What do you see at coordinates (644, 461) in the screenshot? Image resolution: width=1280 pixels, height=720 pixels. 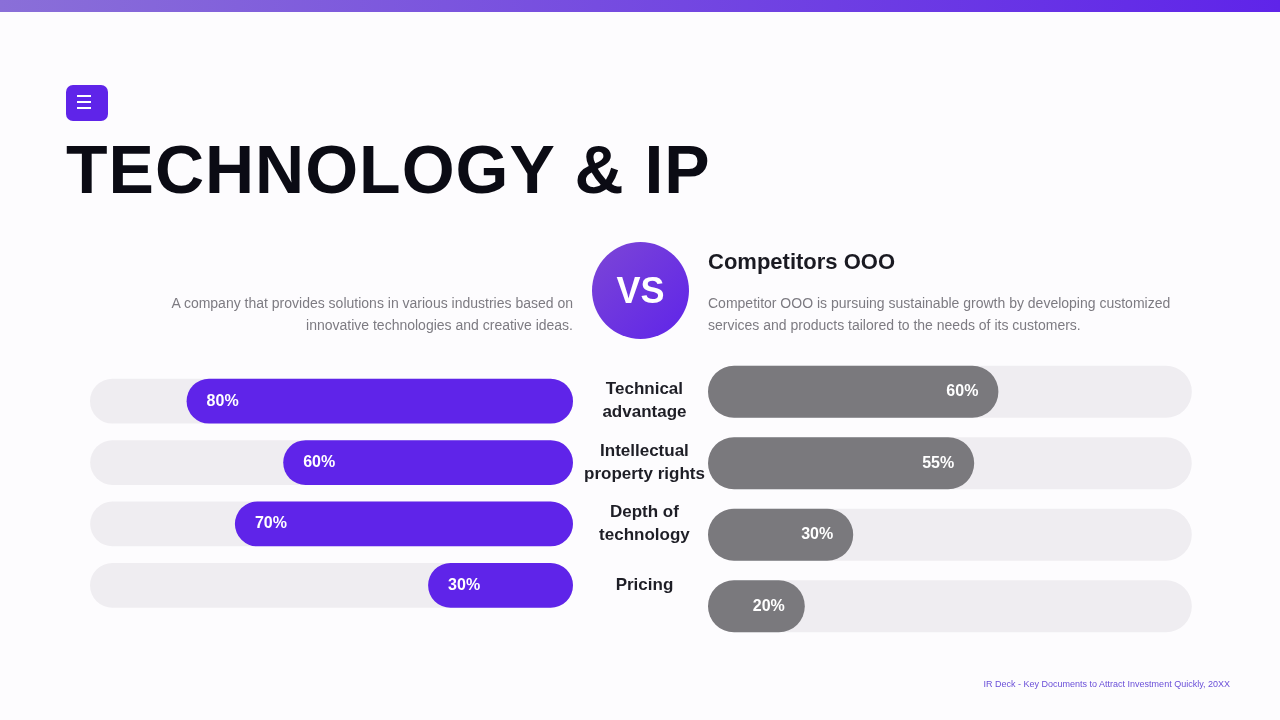 I see `y-tick-label: Intellectual property rights` at bounding box center [644, 461].